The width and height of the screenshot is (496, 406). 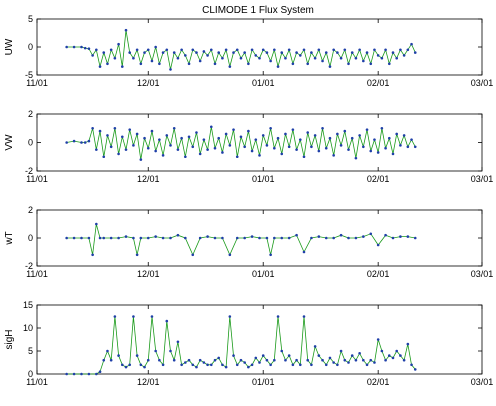 I want to click on y-tick-label: 5, so click(x=30, y=19).